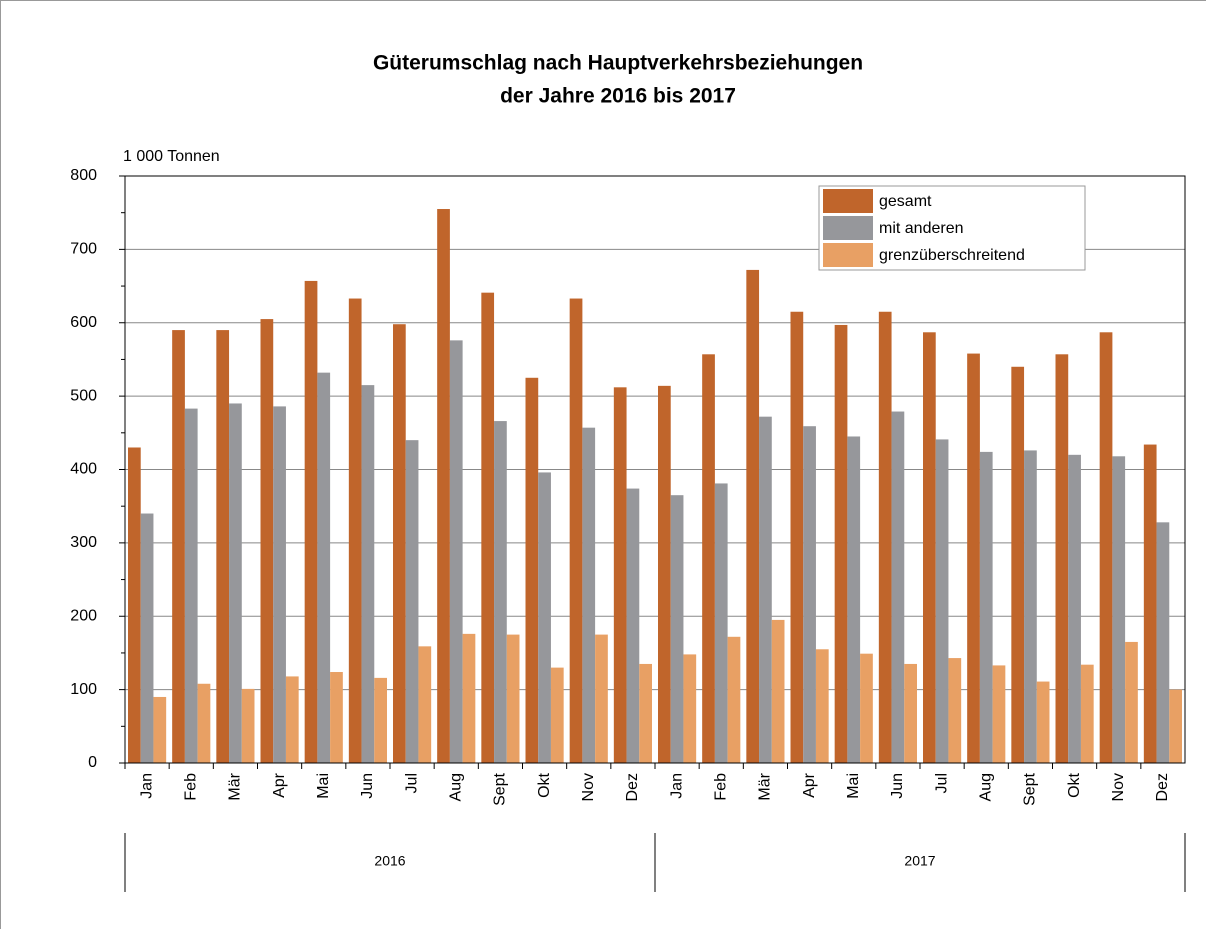 This screenshot has width=1206, height=929. What do you see at coordinates (1030, 788) in the screenshot?
I see `x-tick-label: Sept` at bounding box center [1030, 788].